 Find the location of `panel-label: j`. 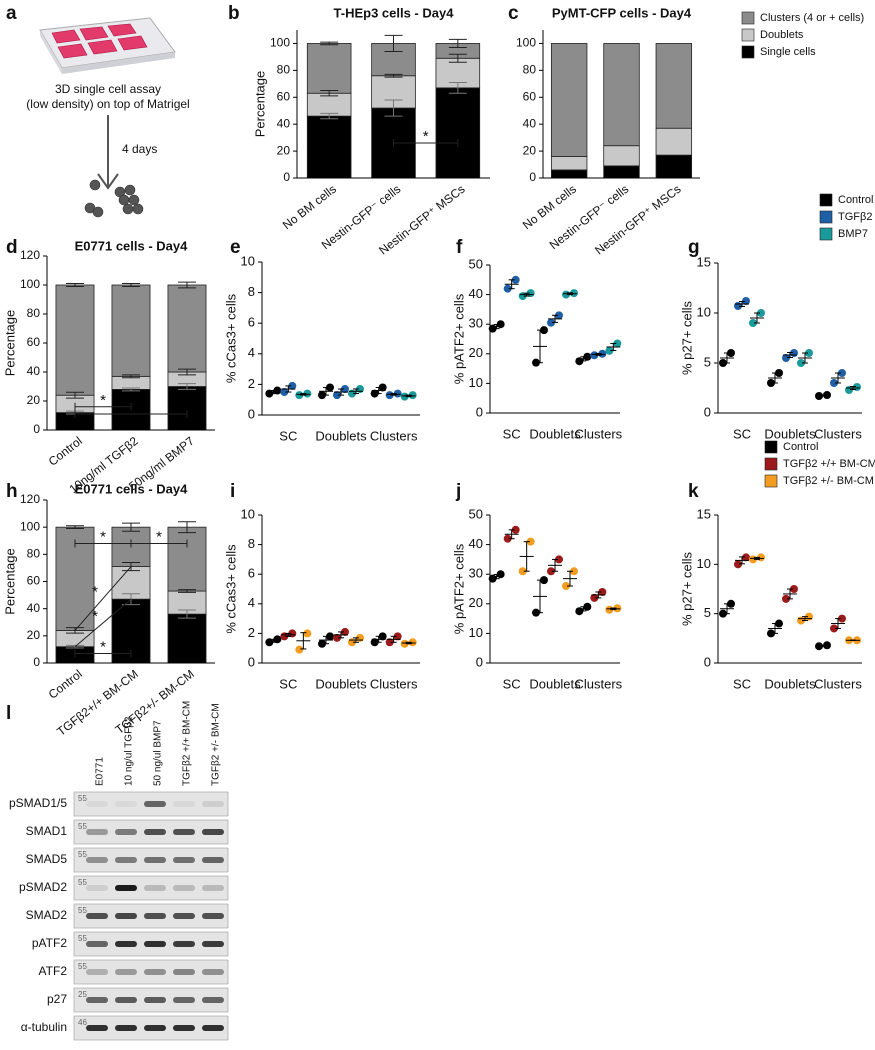

panel-label: j is located at coordinates (458, 491).